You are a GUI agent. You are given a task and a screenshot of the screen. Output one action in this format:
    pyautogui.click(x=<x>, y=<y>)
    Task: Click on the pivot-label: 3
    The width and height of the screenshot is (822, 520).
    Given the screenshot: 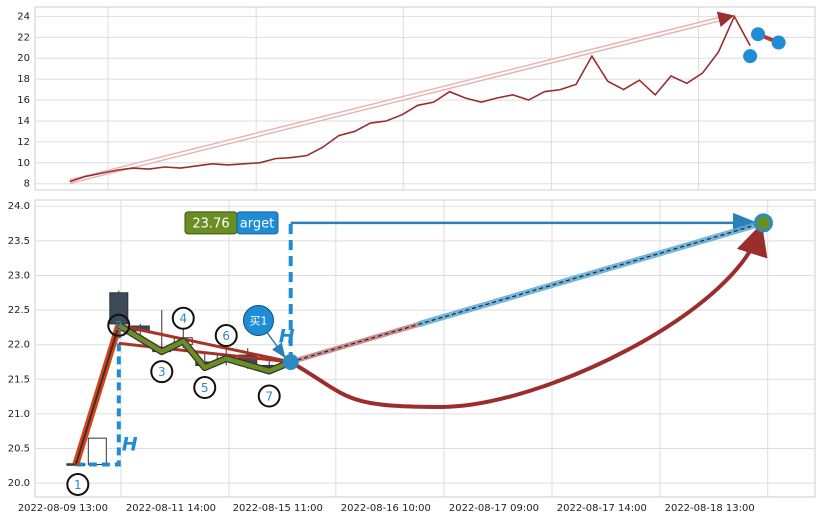 What is the action you would take?
    pyautogui.click(x=162, y=372)
    